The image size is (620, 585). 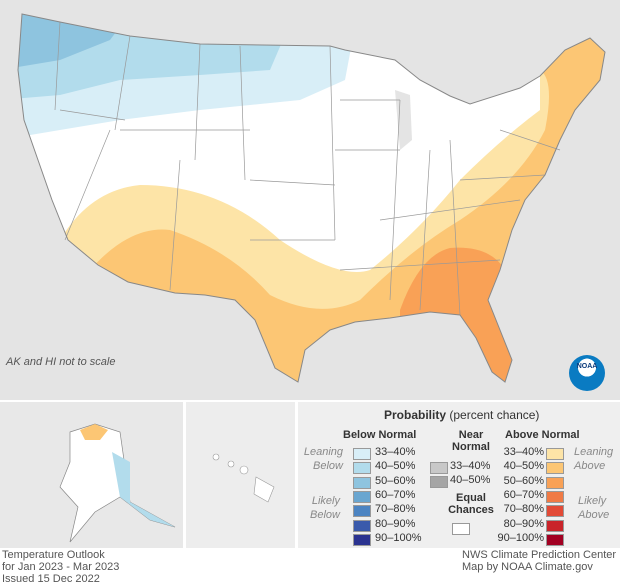 What do you see at coordinates (471, 441) in the screenshot?
I see `near-normal-header: Near Normal` at bounding box center [471, 441].